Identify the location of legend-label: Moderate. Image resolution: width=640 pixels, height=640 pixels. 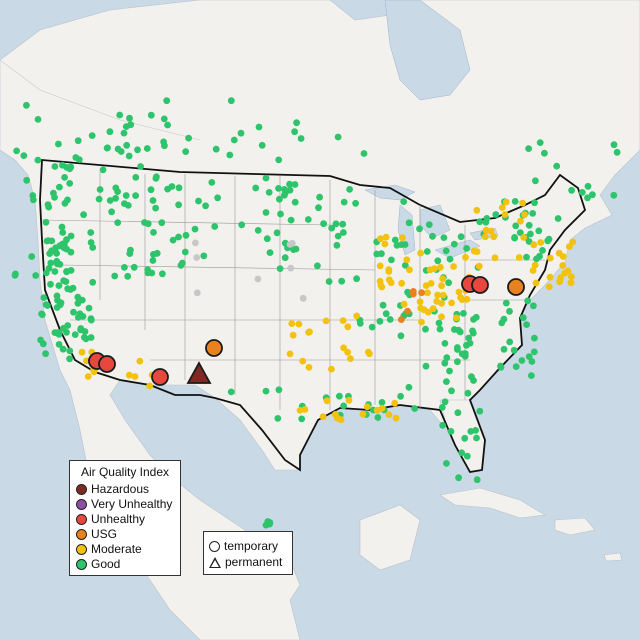
(116, 549).